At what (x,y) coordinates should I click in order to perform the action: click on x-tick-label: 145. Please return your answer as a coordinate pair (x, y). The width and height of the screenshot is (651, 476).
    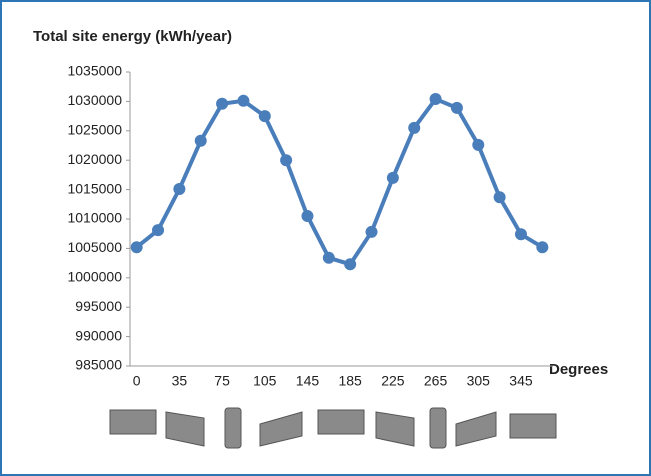
    Looking at the image, I should click on (308, 381).